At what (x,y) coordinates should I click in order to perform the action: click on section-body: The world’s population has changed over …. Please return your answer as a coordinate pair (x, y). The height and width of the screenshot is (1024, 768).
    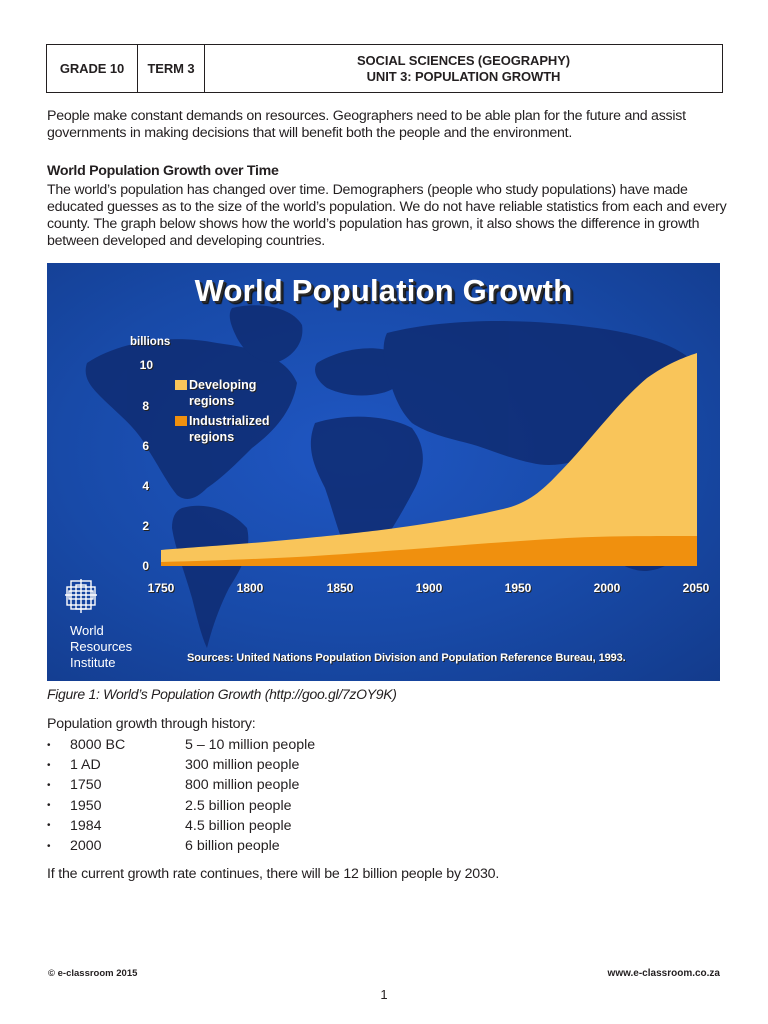
    Looking at the image, I should click on (387, 215).